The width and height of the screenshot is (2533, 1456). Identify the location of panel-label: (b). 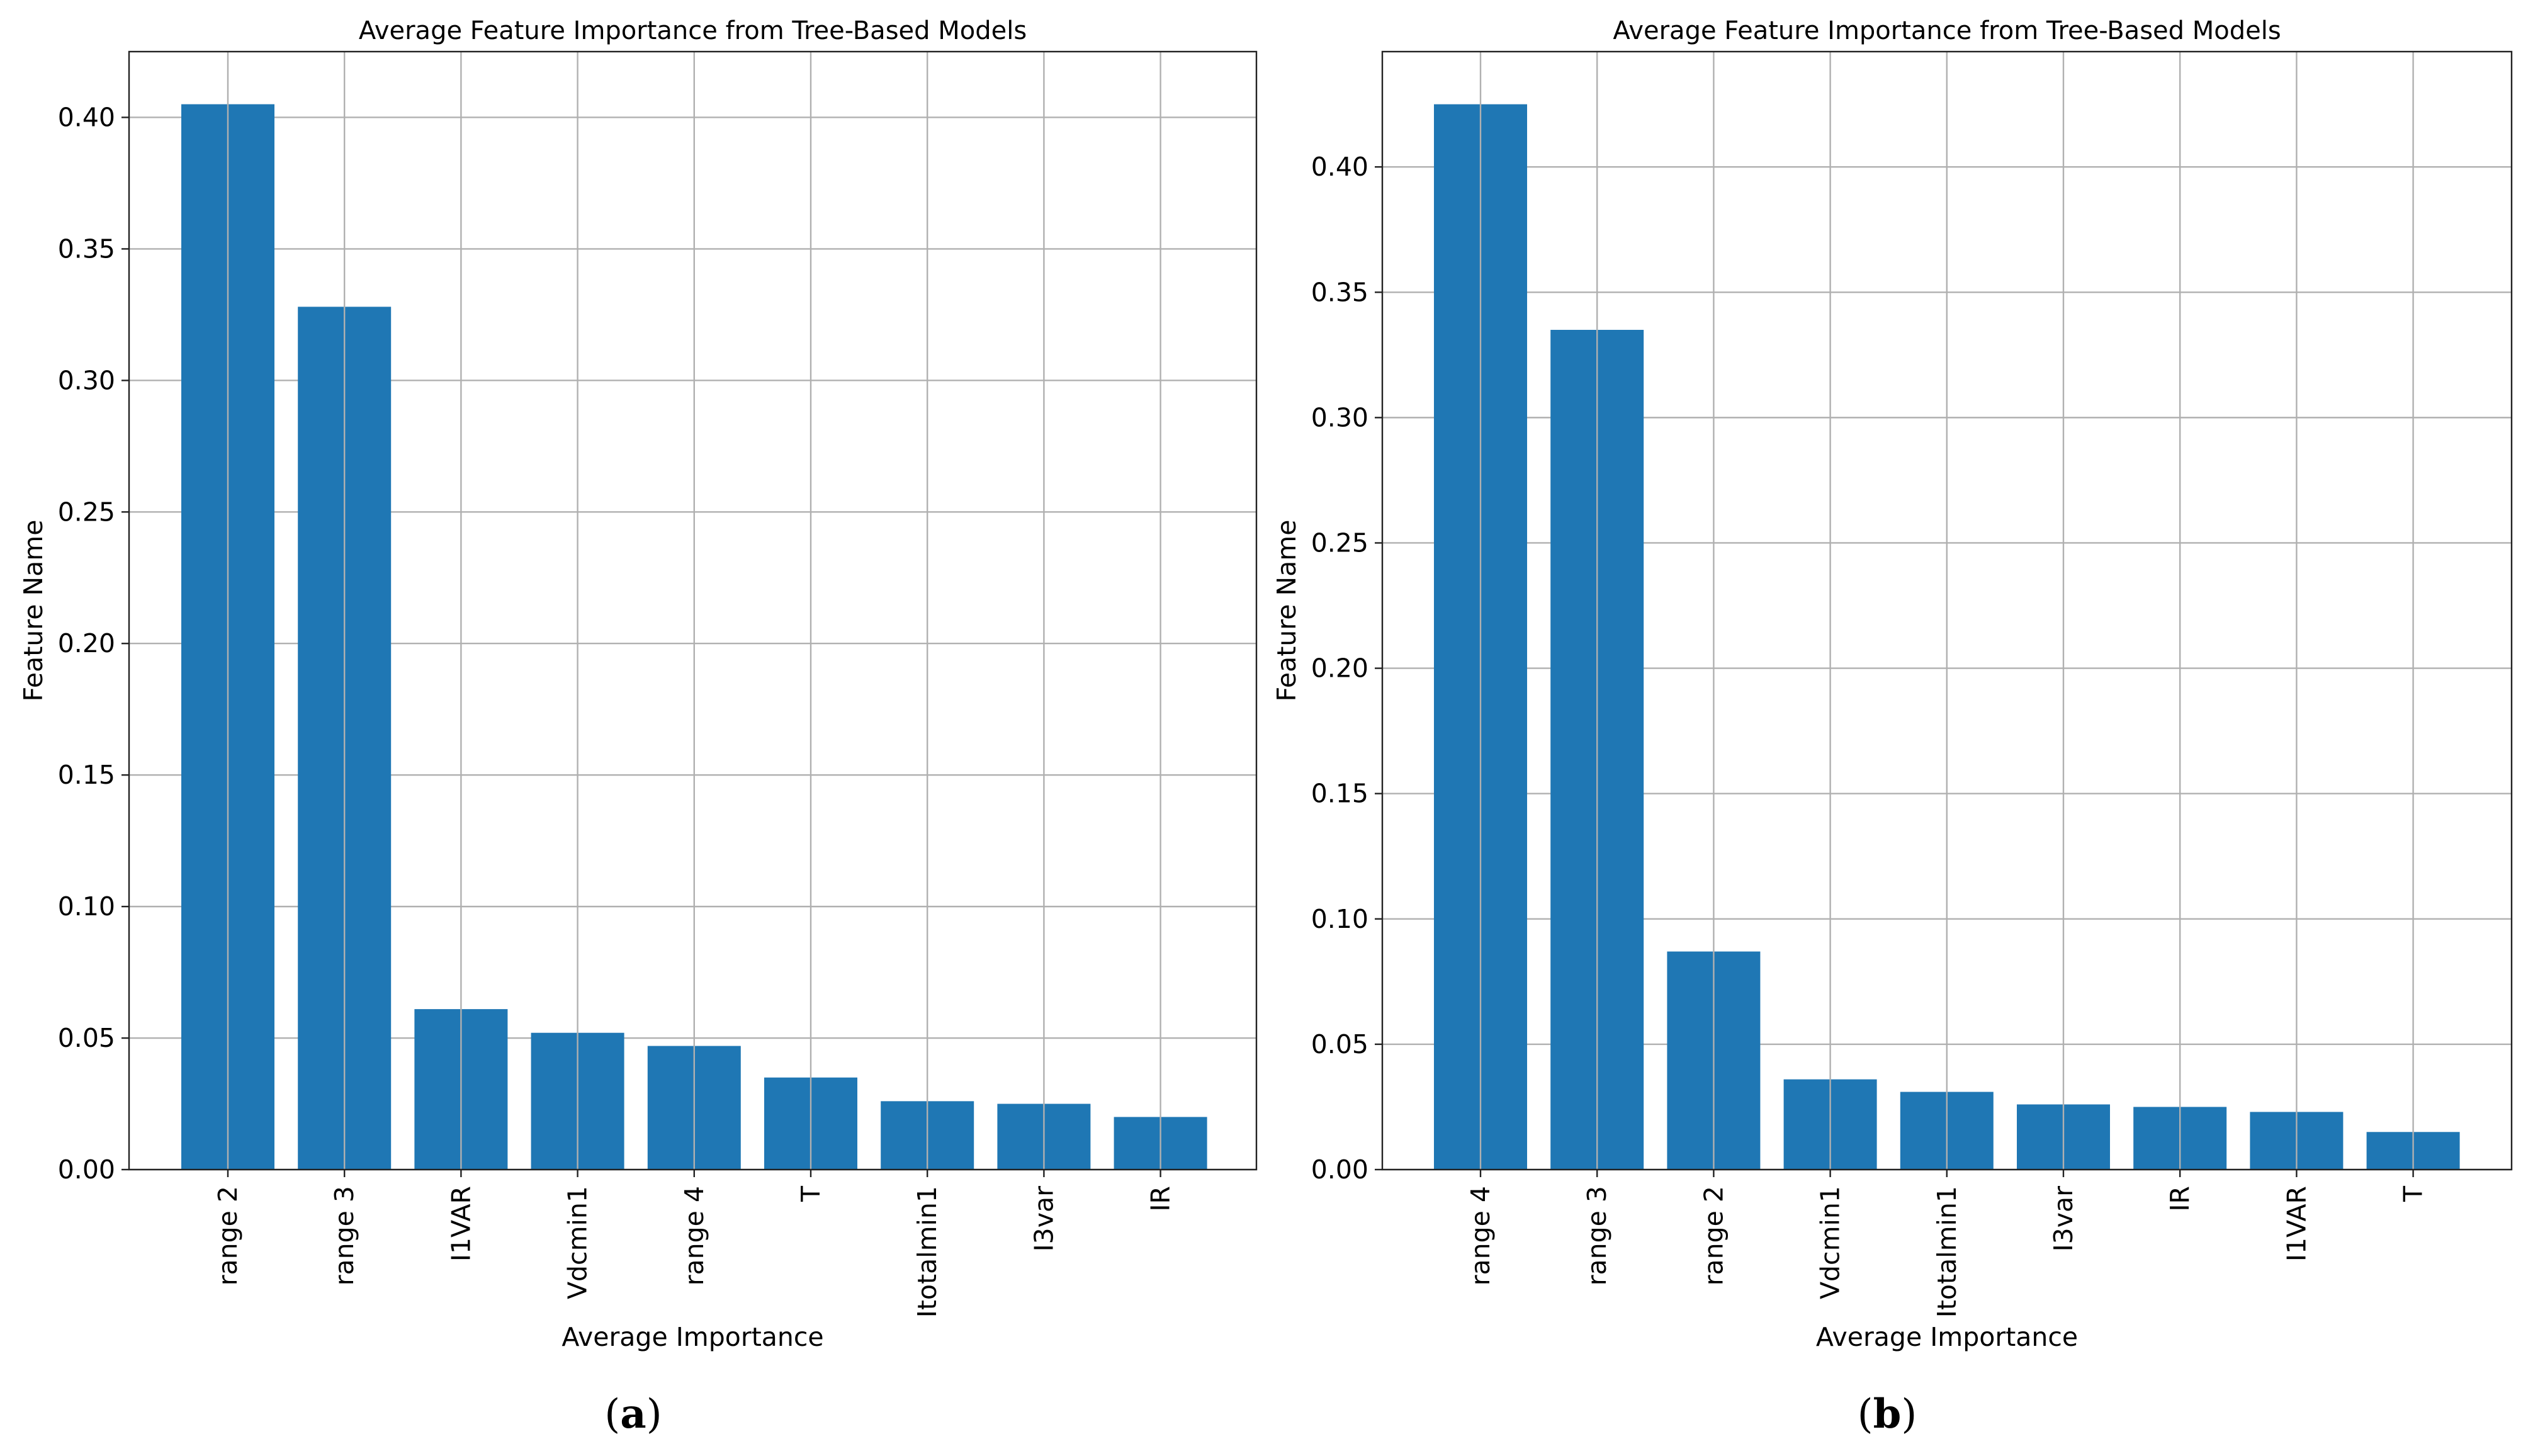
(1887, 1414).